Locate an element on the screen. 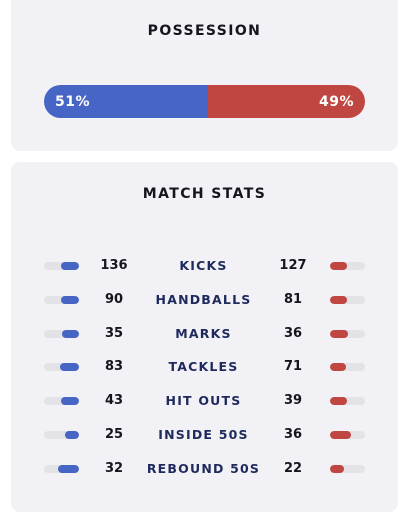  stat-home-value: 90 is located at coordinates (114, 299).